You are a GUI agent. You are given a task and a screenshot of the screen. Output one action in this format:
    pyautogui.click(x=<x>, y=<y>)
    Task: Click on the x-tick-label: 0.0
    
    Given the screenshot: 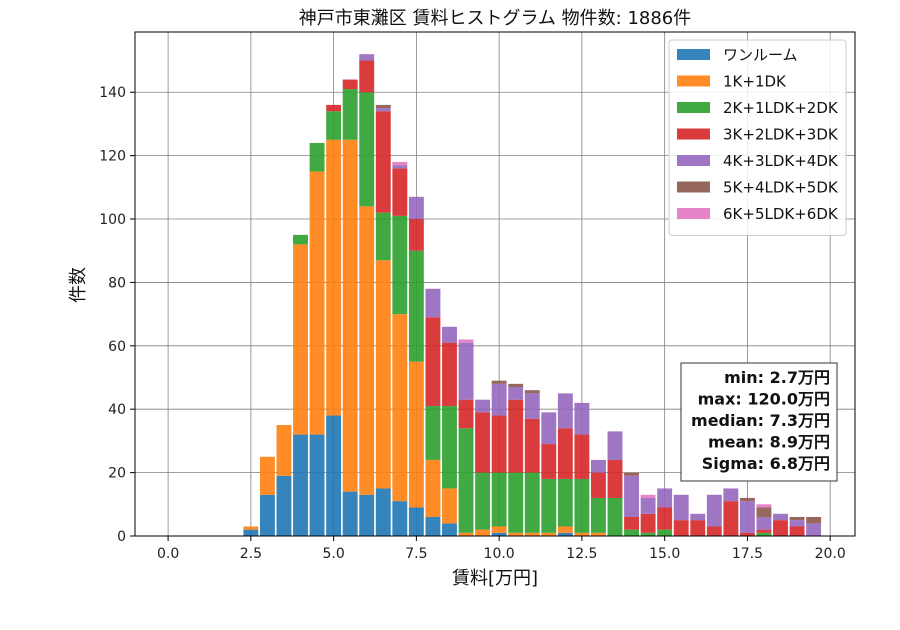 What is the action you would take?
    pyautogui.click(x=168, y=554)
    